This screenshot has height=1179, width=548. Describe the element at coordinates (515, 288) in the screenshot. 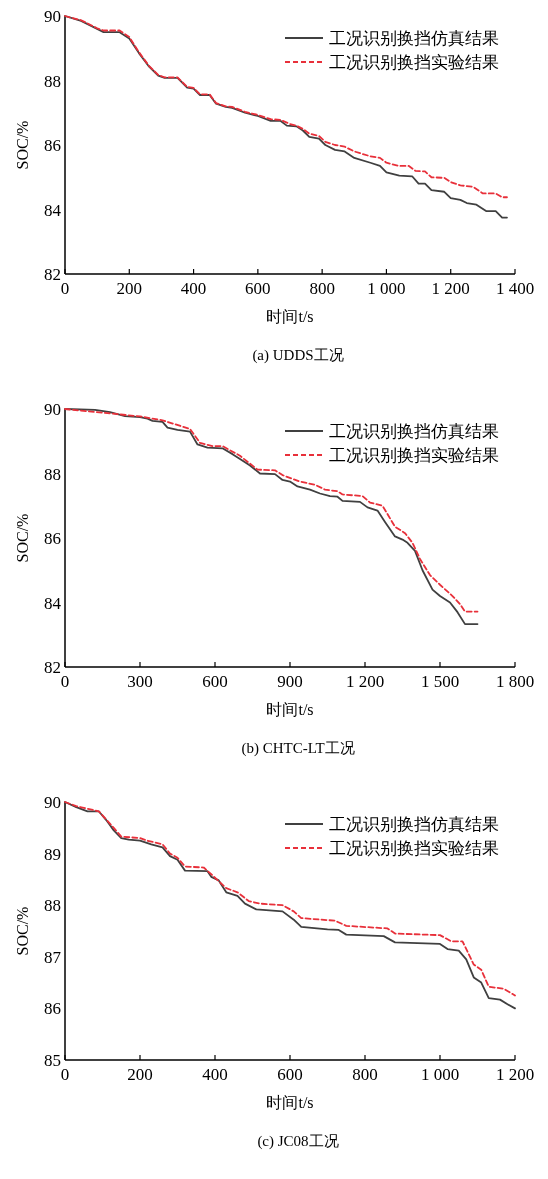

I see `x-tick-label: 1 400` at that location.